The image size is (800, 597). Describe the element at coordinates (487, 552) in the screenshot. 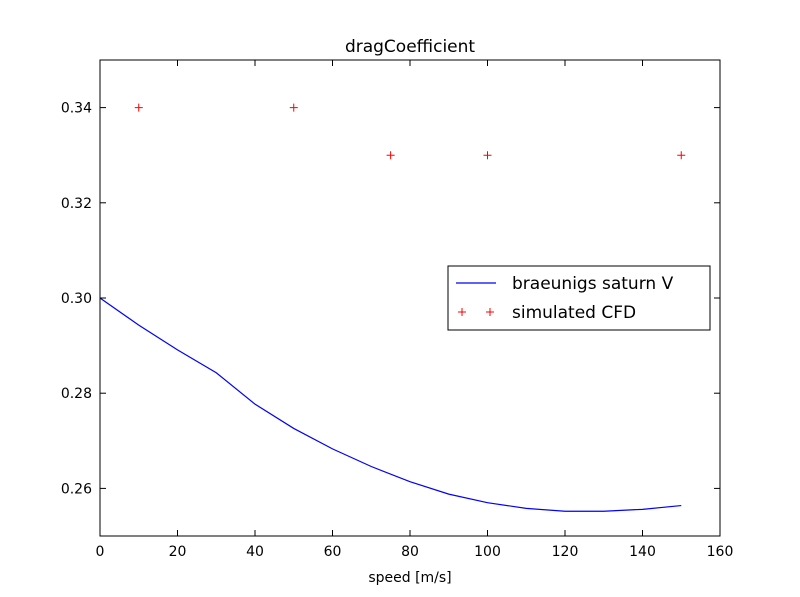

I see `x-tick-label: 100` at that location.